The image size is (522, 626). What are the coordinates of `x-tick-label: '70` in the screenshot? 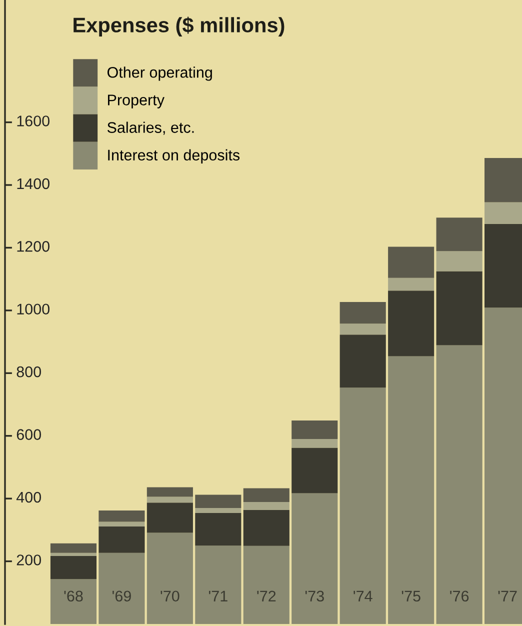 It's located at (170, 596).